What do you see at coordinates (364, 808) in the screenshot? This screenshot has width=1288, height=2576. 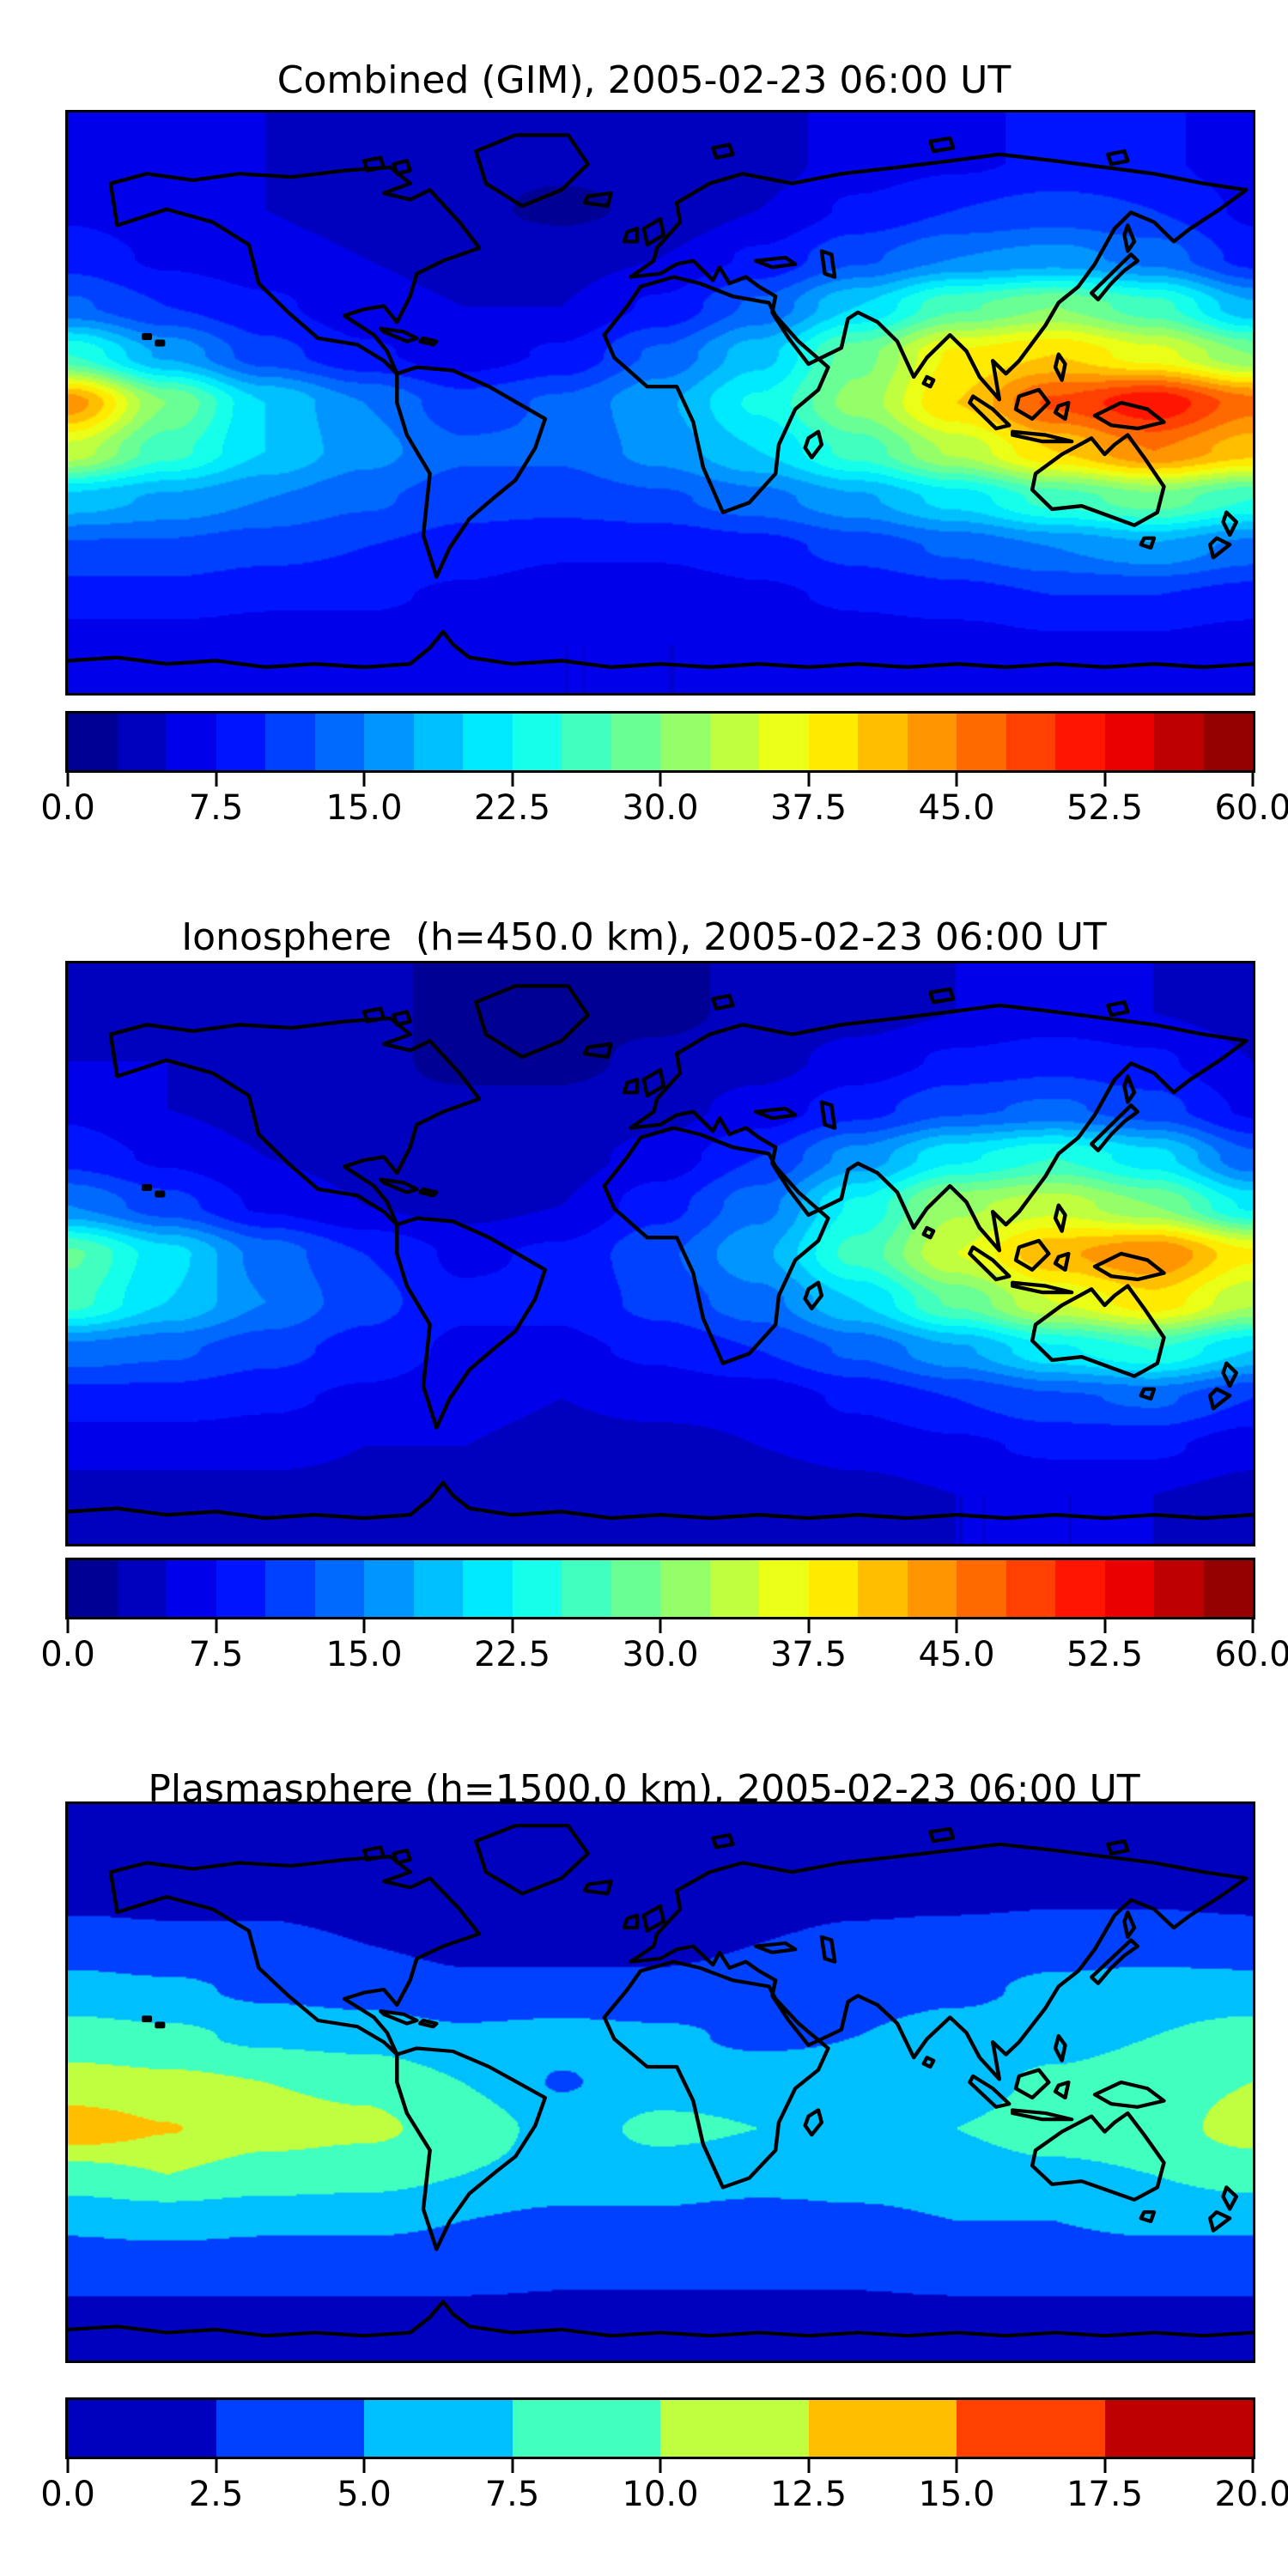 I see `colorbar-tick-label: 15.0` at bounding box center [364, 808].